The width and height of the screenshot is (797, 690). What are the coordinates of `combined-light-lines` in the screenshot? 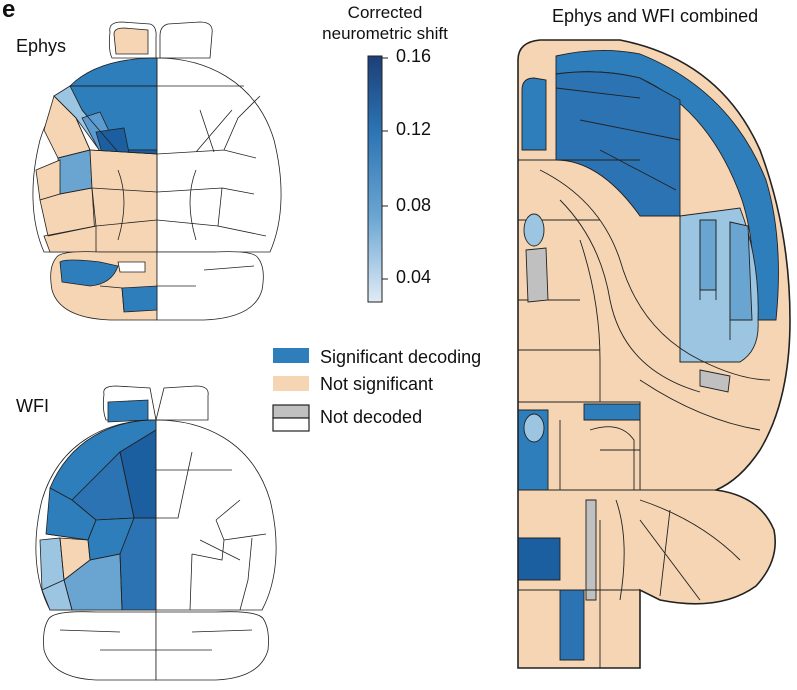 It's located at (705, 289).